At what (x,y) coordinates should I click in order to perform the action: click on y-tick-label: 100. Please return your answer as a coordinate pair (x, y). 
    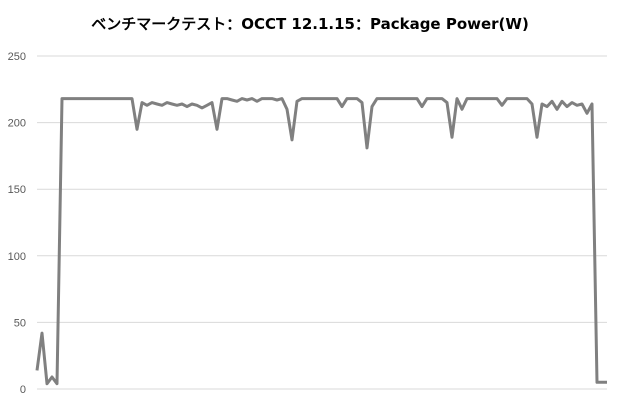
    Looking at the image, I should click on (17, 257).